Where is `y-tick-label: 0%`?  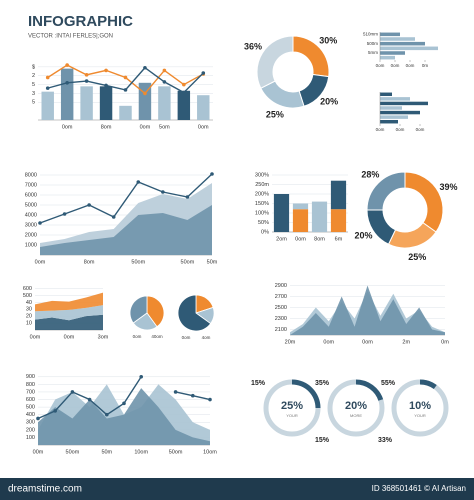
y-tick-label: 0% is located at coordinates (265, 232).